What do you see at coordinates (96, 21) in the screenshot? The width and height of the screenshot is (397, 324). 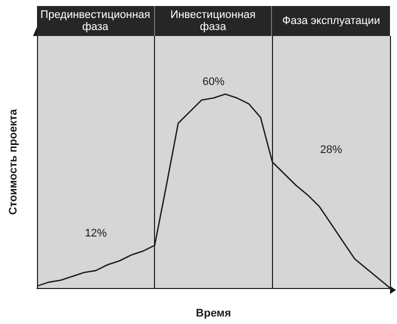 I see `text: Прединвестиционная фаза` at bounding box center [96, 21].